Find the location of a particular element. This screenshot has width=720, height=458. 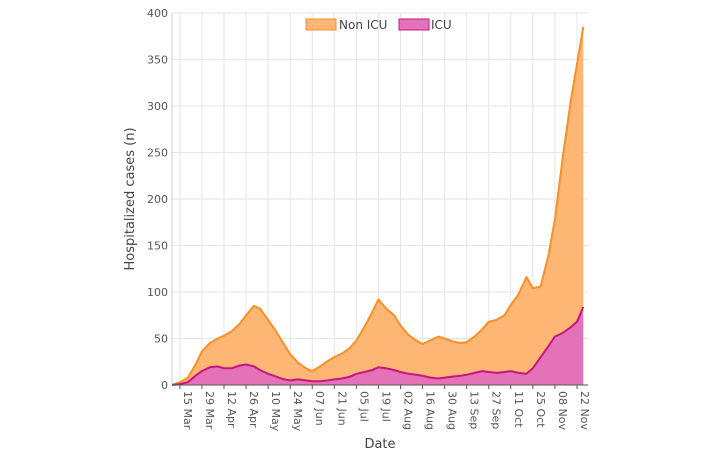

x-tick-label: 25 Oct is located at coordinates (540, 409).